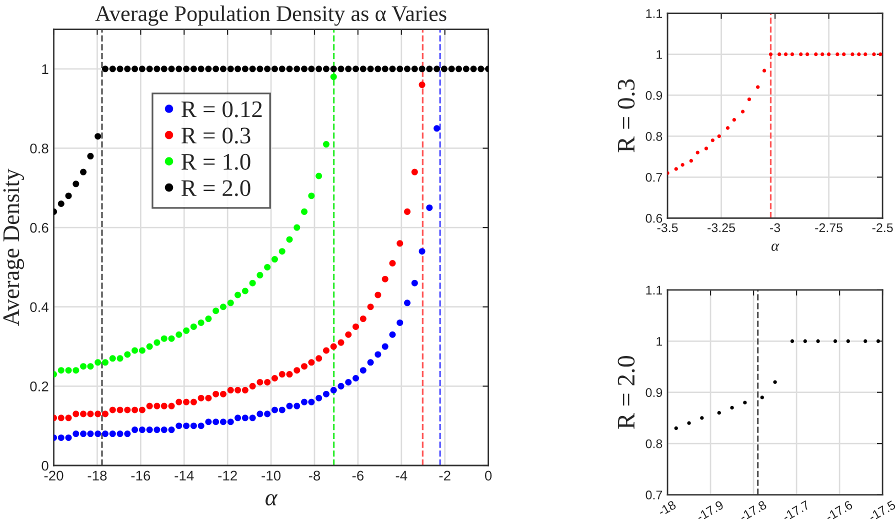  What do you see at coordinates (221, 109) in the screenshot?
I see `legend-label: R = 0.12` at bounding box center [221, 109].